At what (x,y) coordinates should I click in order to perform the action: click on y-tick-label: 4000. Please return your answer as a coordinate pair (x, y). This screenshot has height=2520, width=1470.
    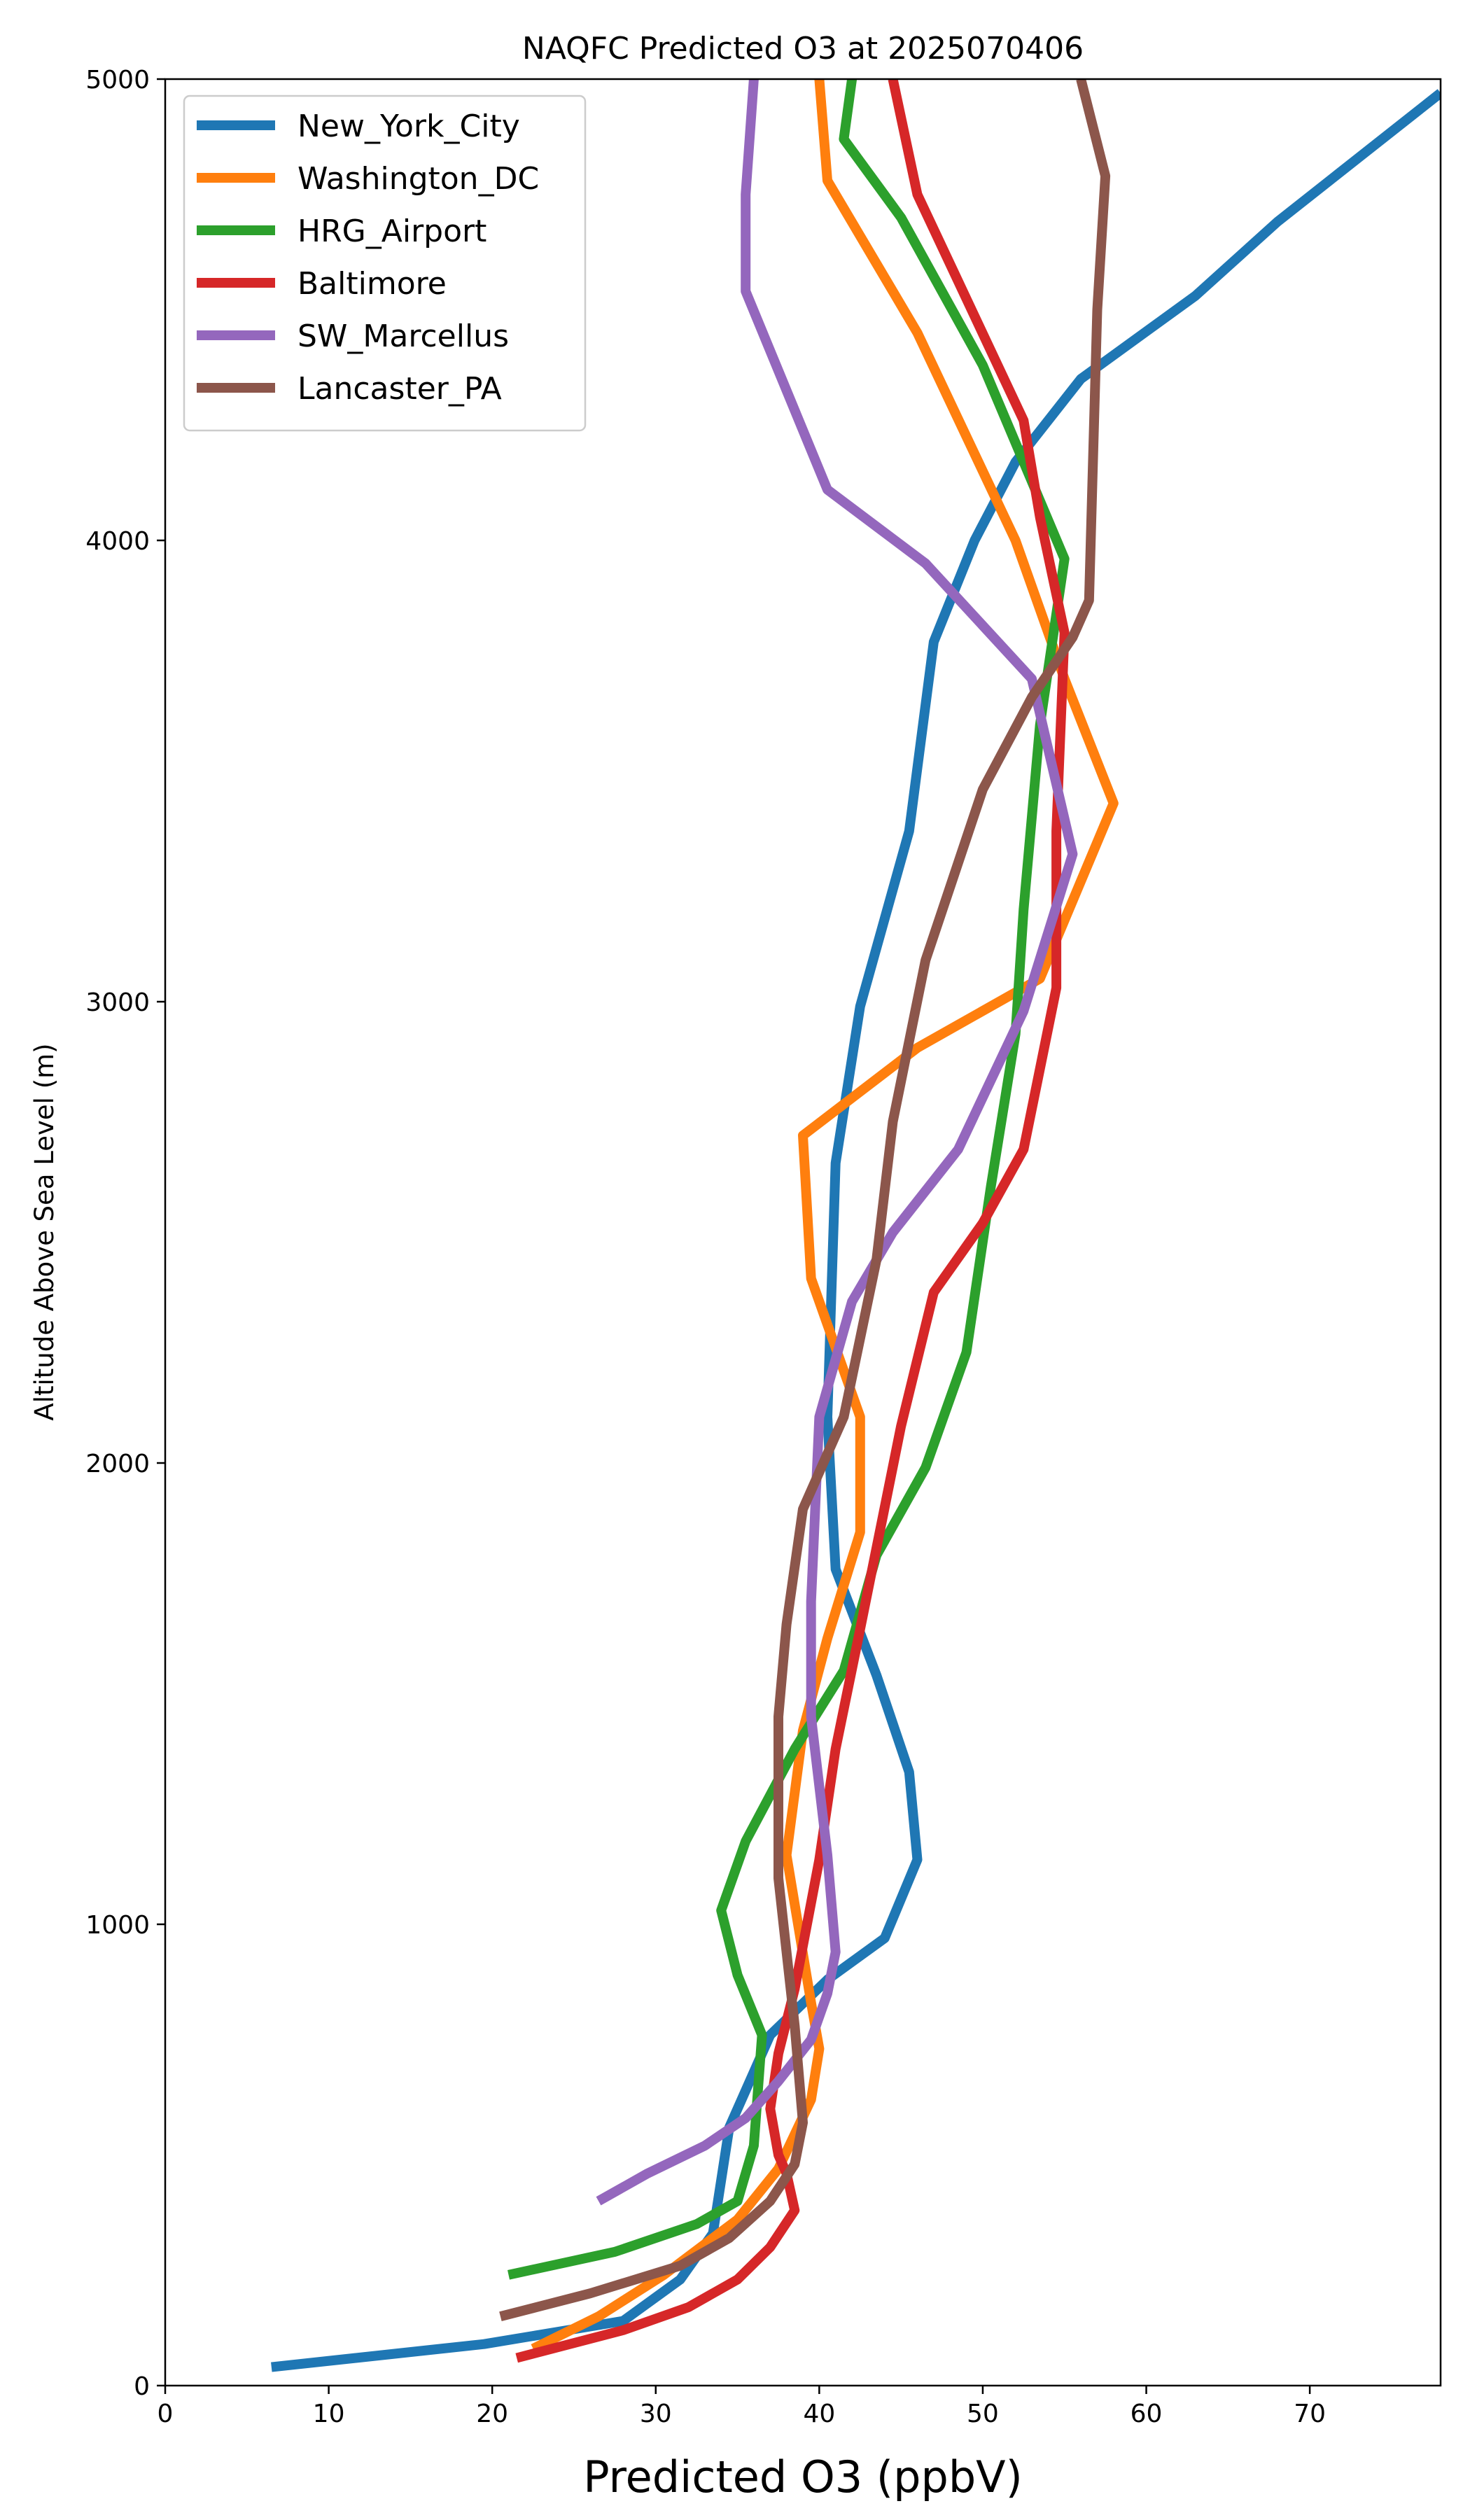
    Looking at the image, I should click on (117, 541).